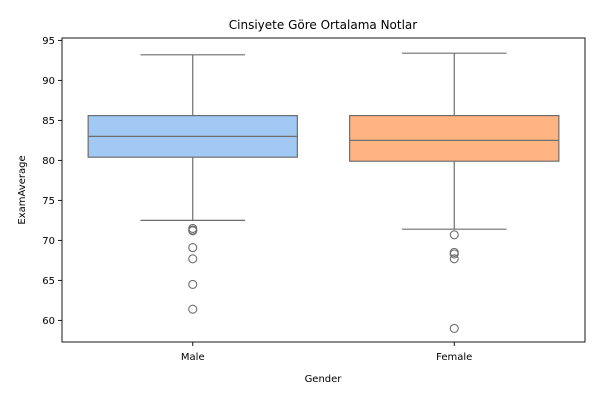  I want to click on x-axis-label: Gender, so click(324, 379).